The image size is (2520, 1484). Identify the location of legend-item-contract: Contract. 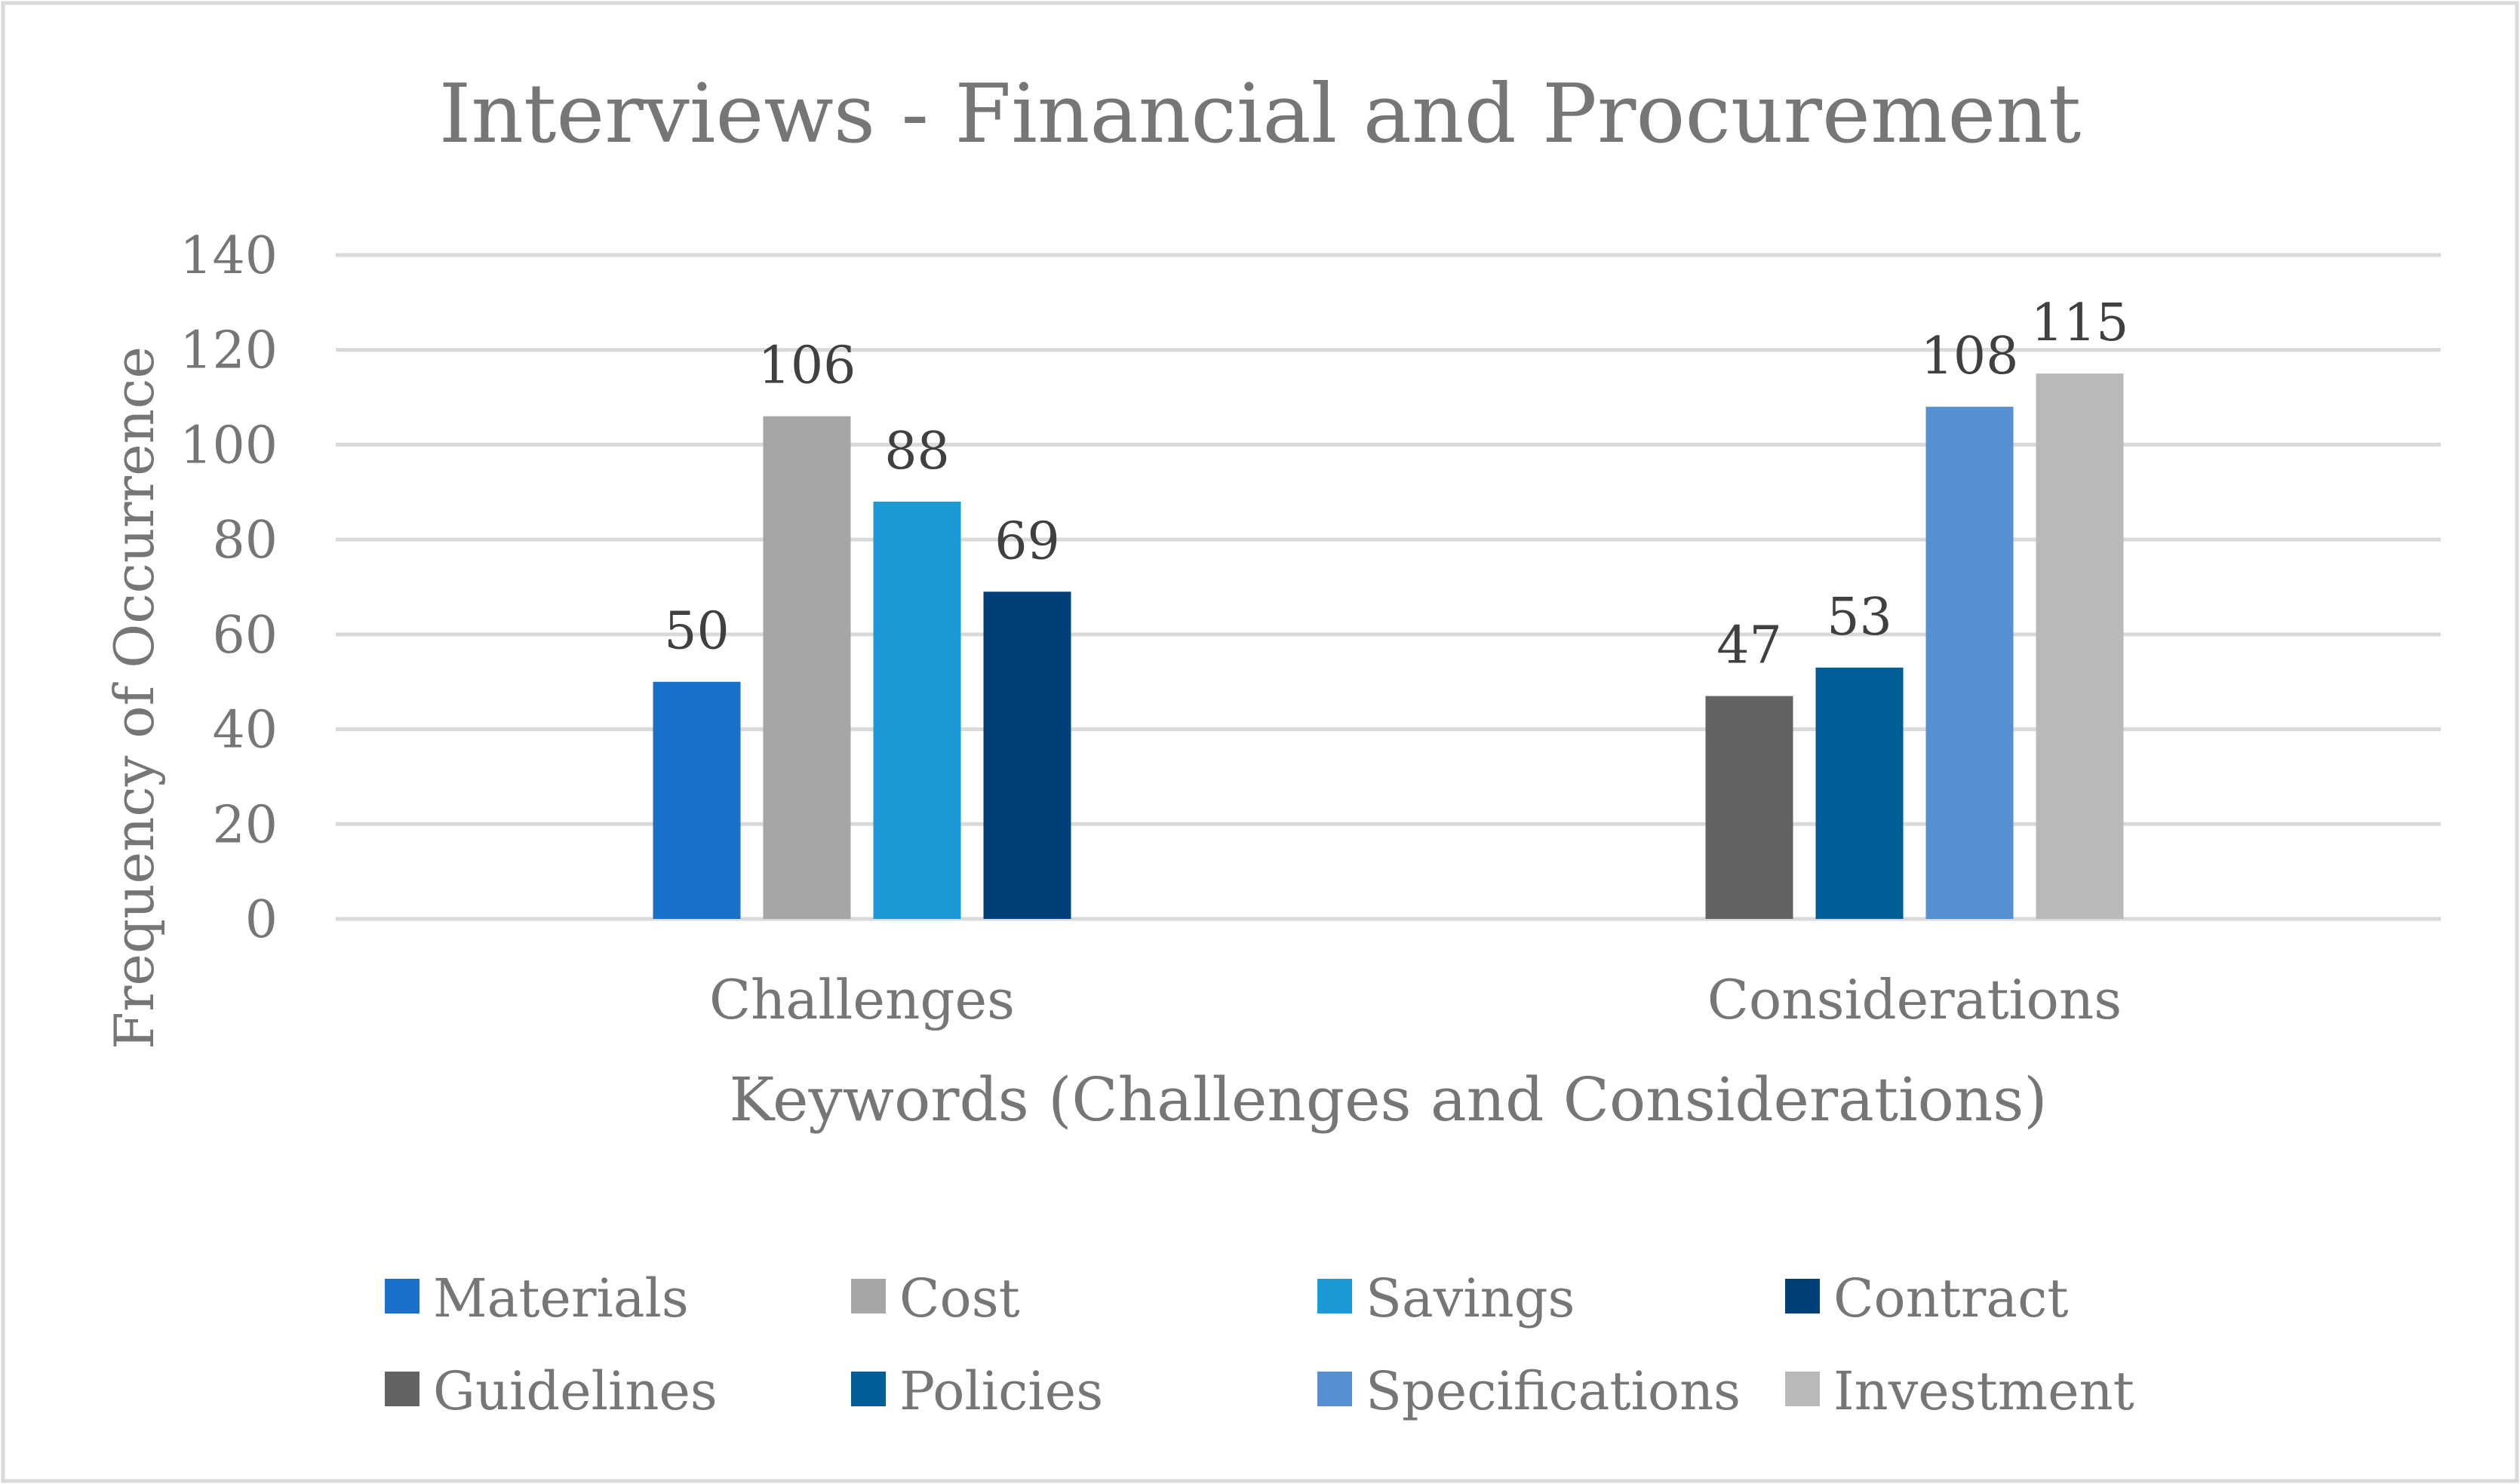
(1926, 1298).